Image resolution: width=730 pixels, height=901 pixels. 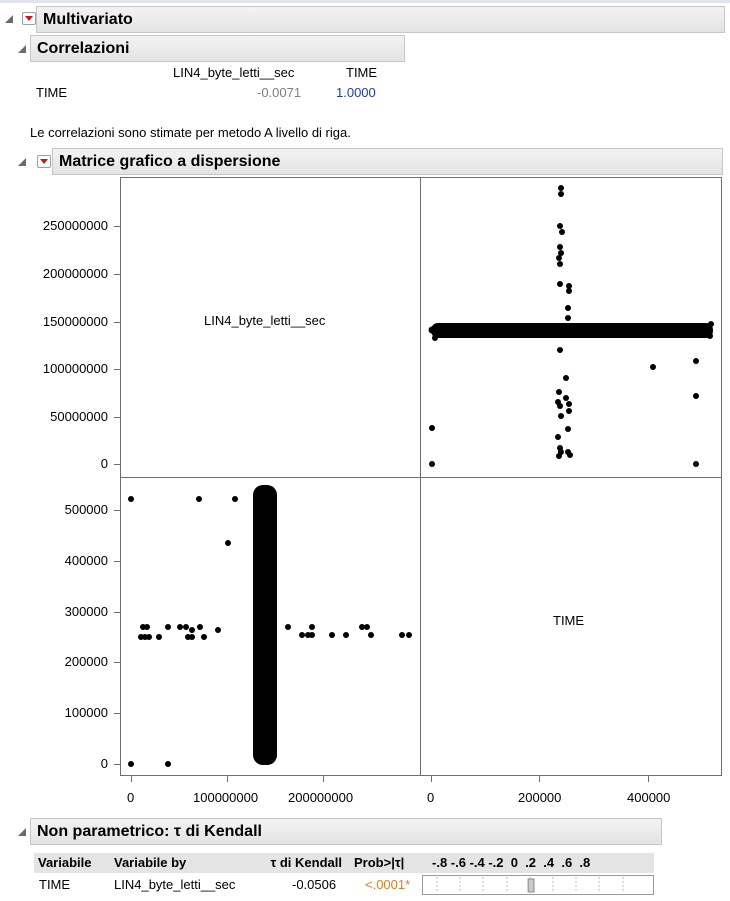 What do you see at coordinates (75, 368) in the screenshot?
I see `y-tick-label: 100000000` at bounding box center [75, 368].